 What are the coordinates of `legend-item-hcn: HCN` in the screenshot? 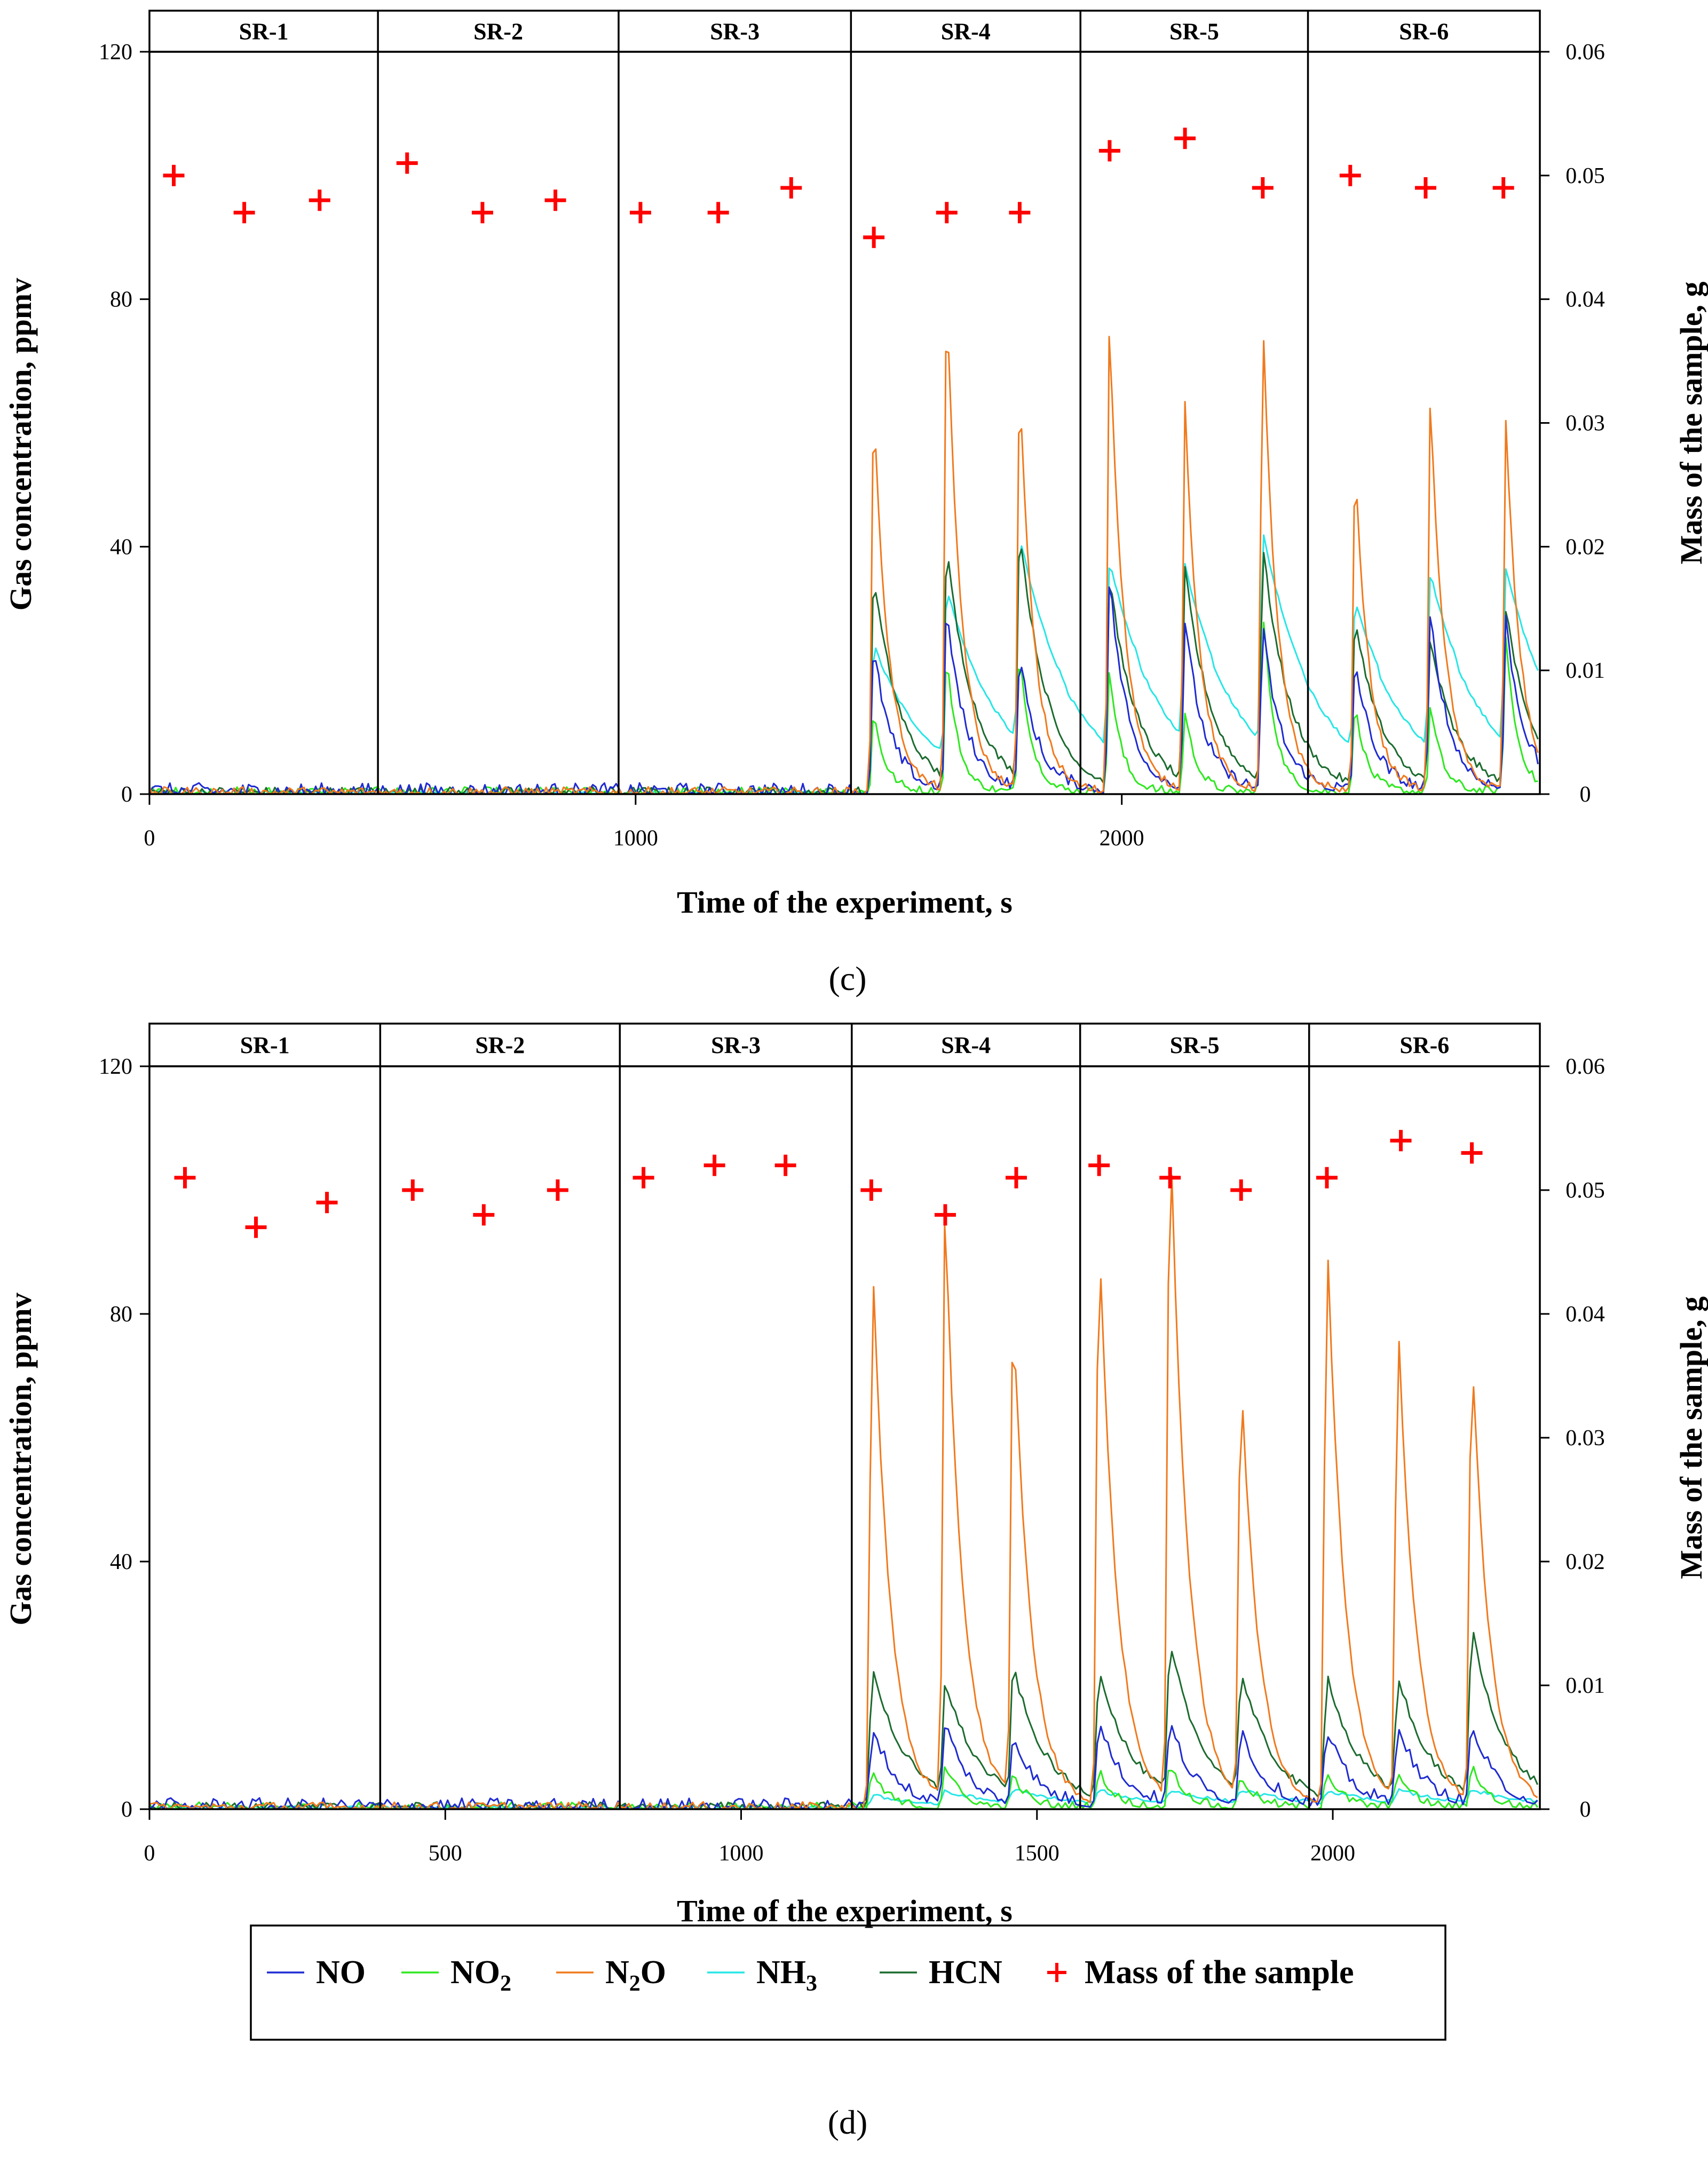 It's located at (941, 1972).